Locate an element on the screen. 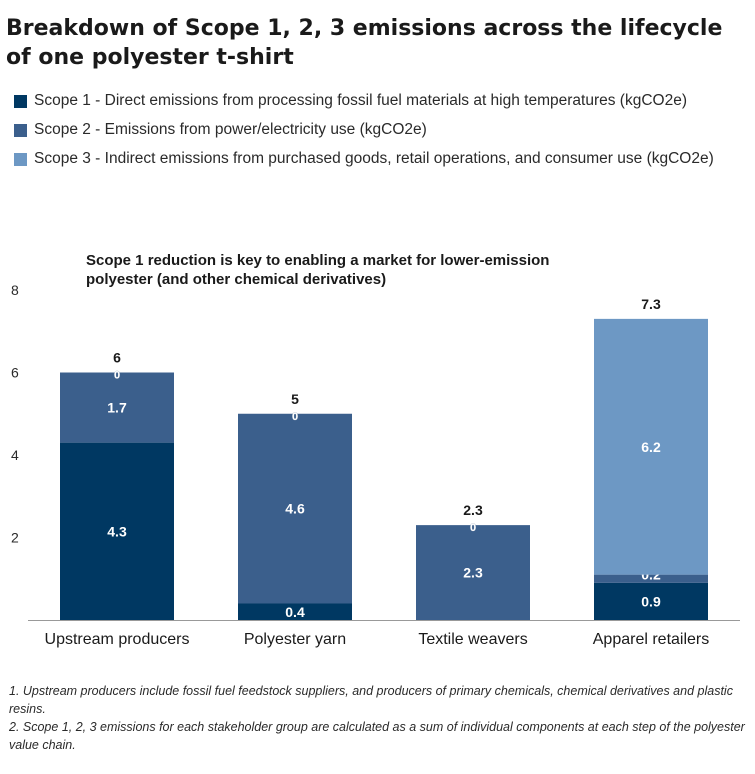 The image size is (755, 774). x-category-label: Upstream producers is located at coordinates (117, 639).